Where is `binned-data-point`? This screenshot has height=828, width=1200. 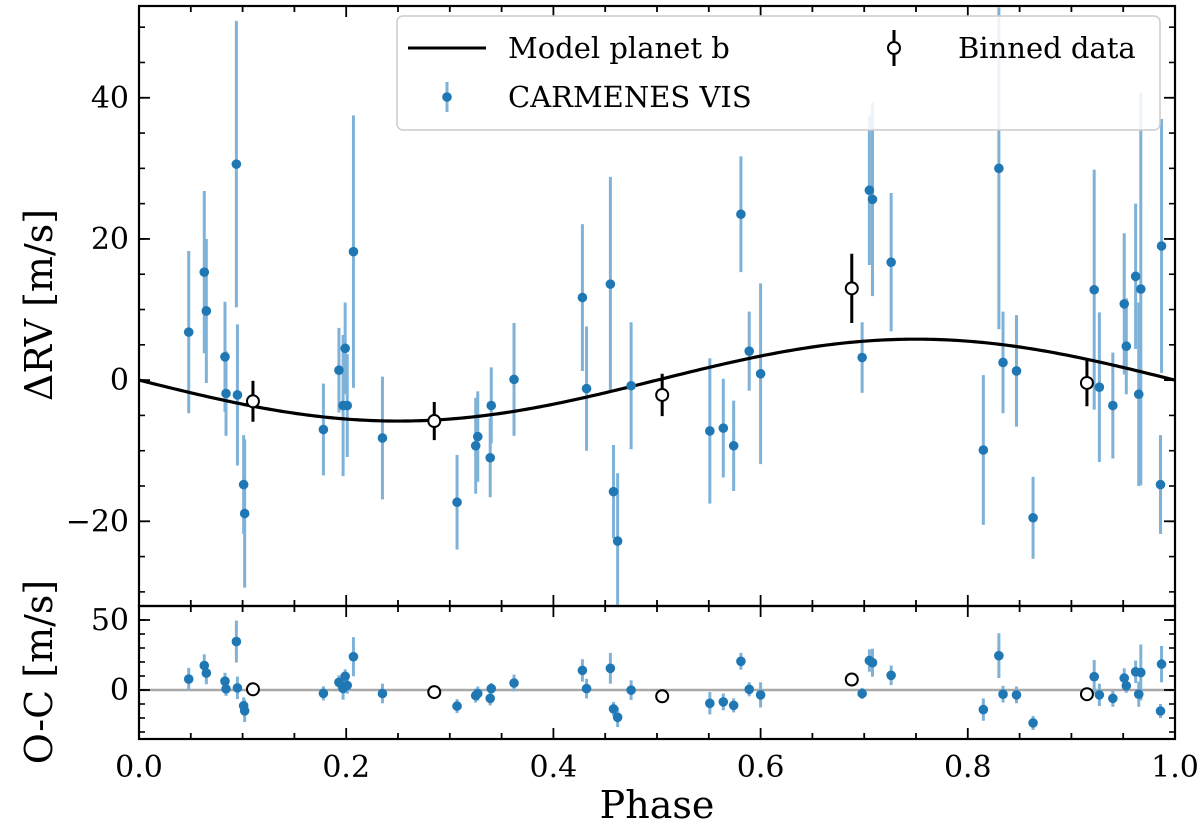 binned-data-point is located at coordinates (434, 421).